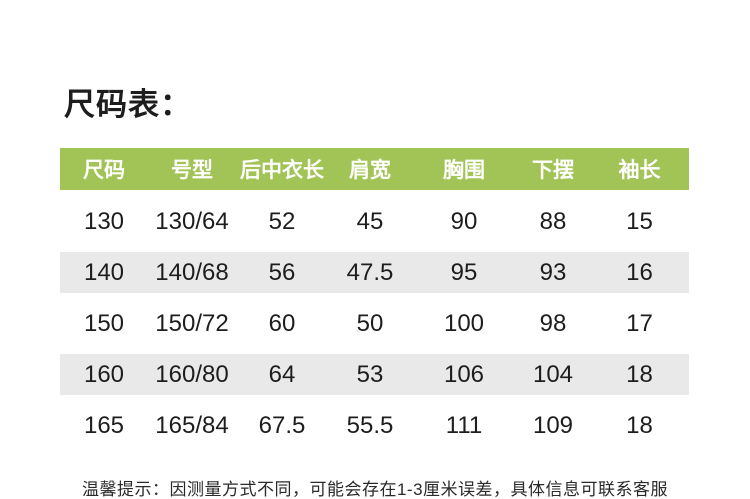 This screenshot has width=750, height=499. I want to click on table-row-160: 160 160/80 64 53 106 104 18, so click(374, 374).